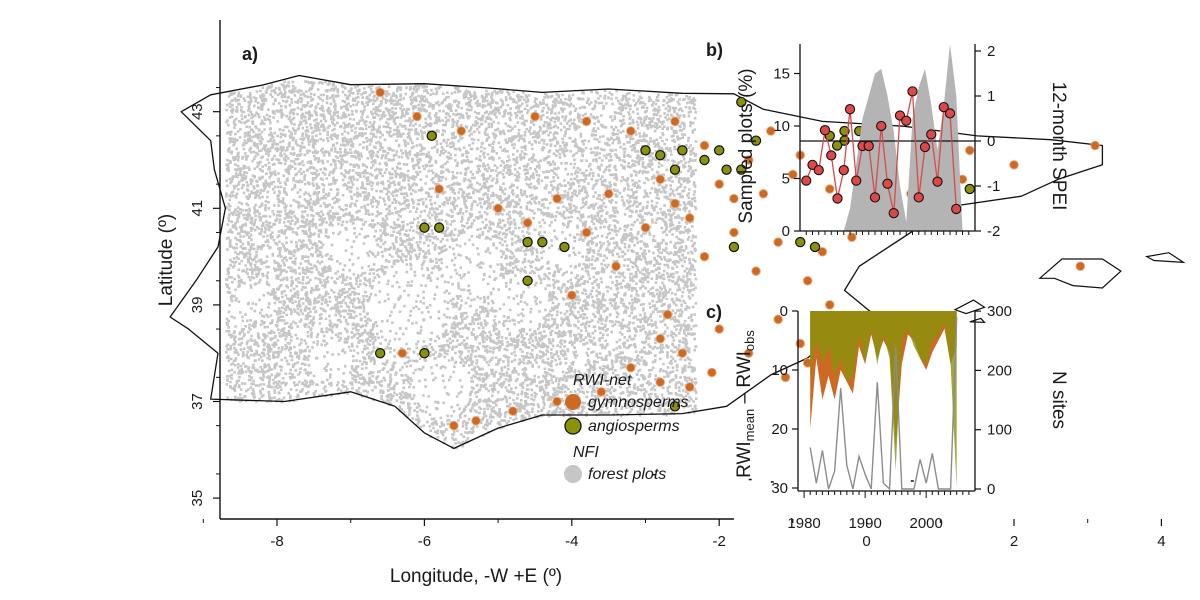 The image size is (1200, 600). Describe the element at coordinates (786, 231) in the screenshot. I see `panel-b-y-tick-label: 0` at that location.